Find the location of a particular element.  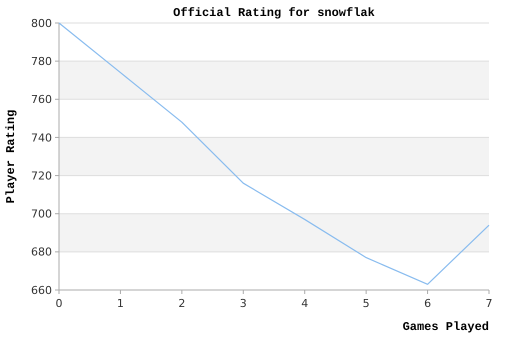

x-tick-label: 1 is located at coordinates (120, 303).